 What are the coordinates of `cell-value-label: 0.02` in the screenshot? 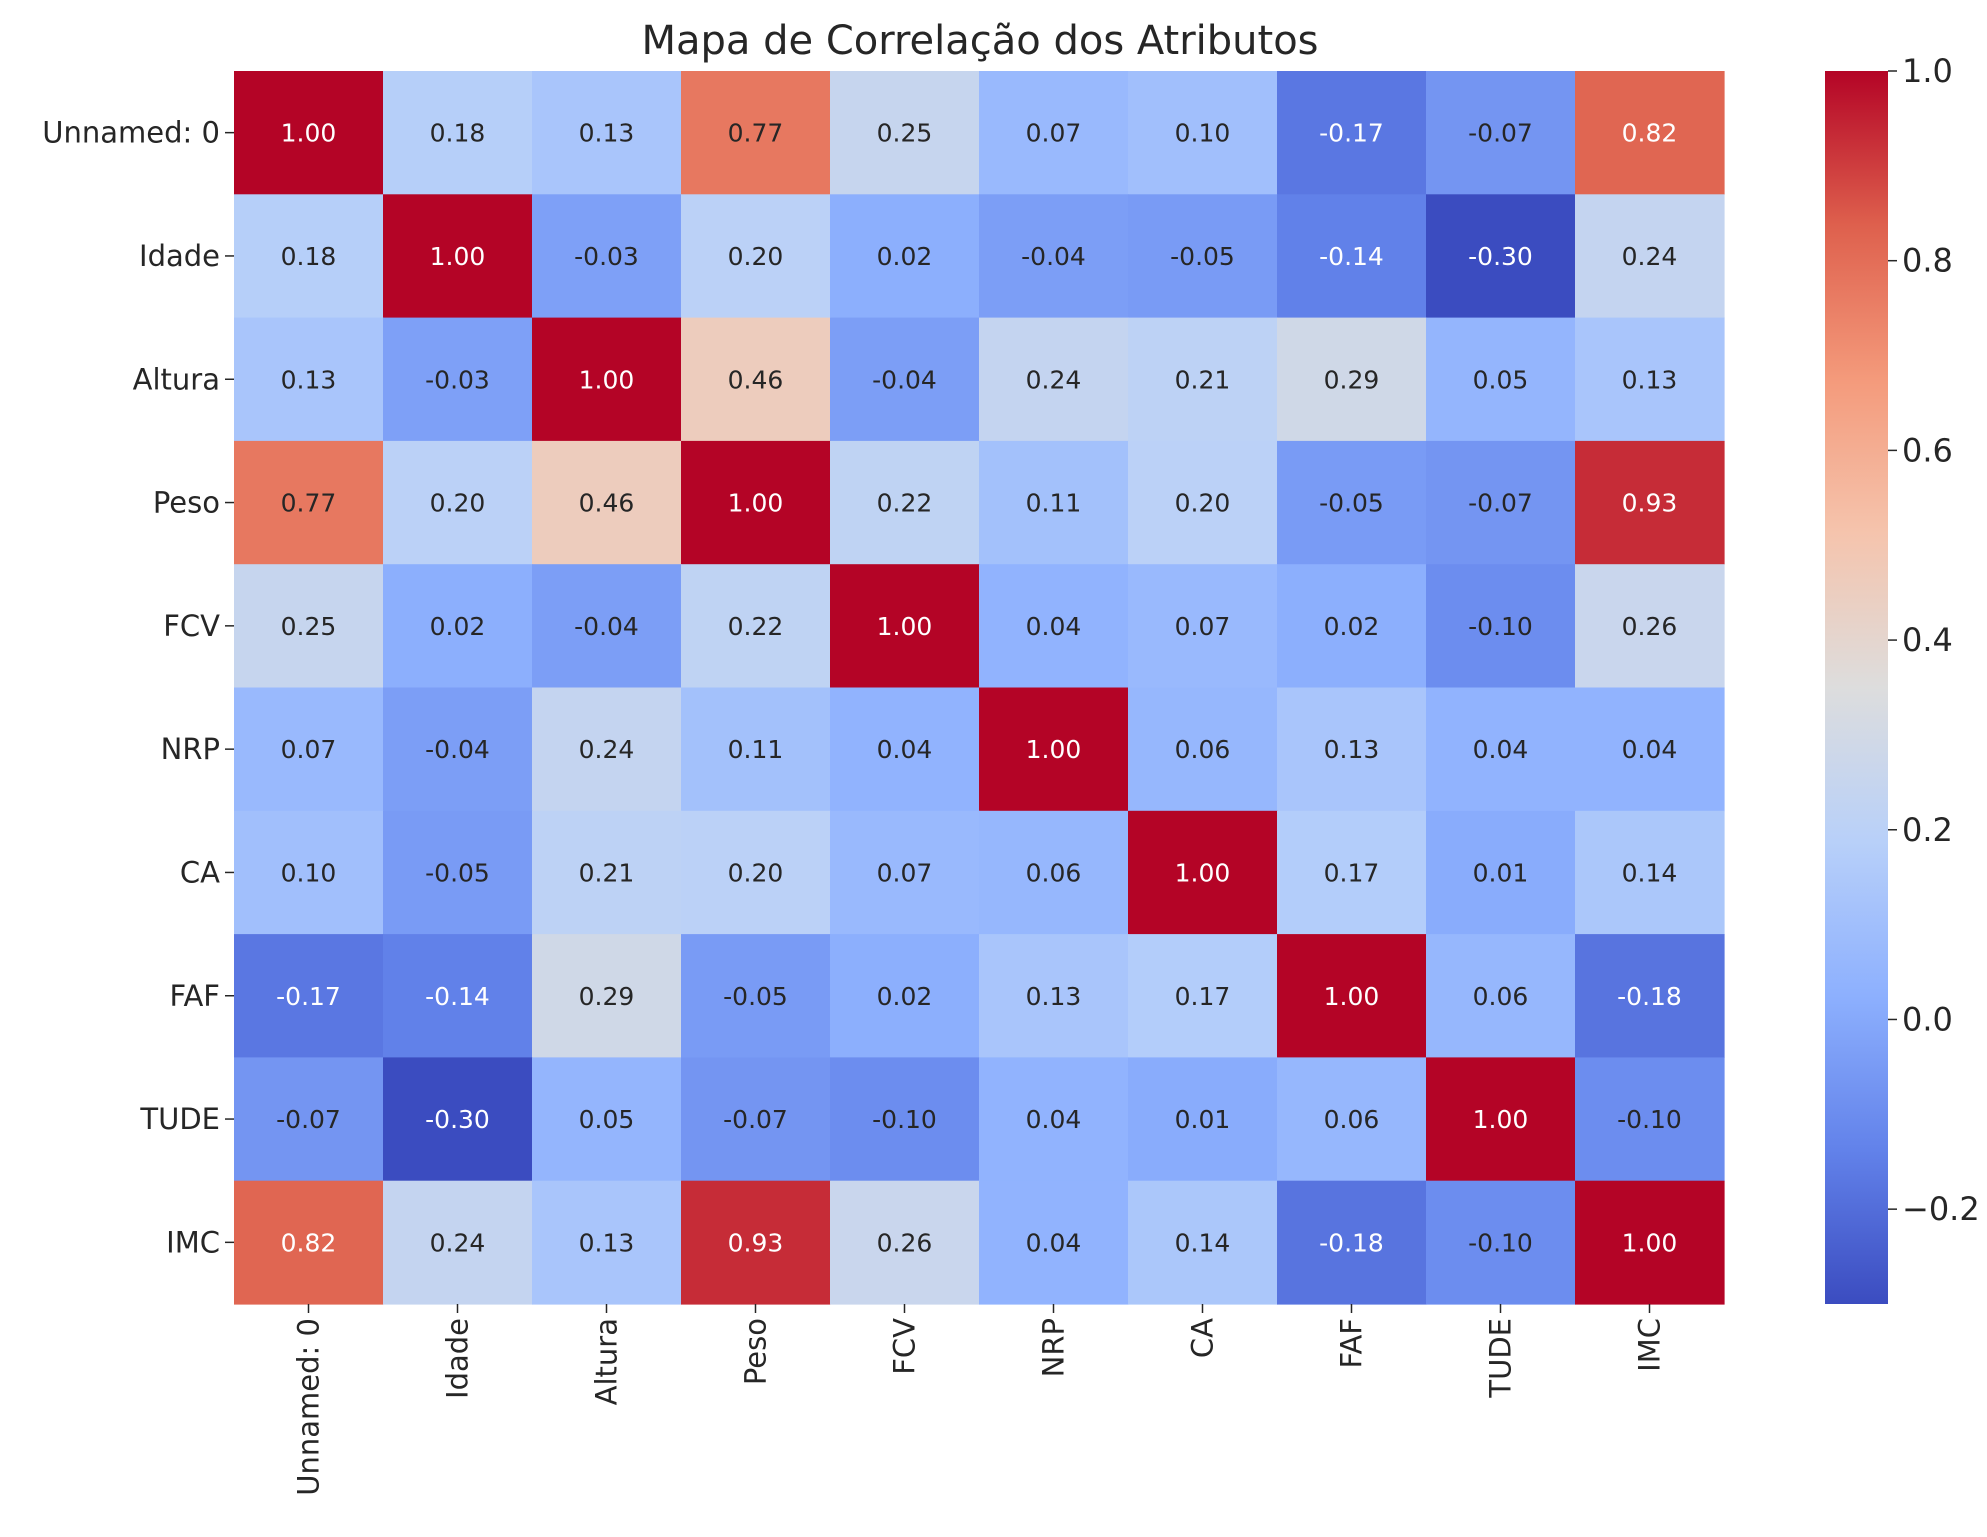 It's located at (1352, 626).